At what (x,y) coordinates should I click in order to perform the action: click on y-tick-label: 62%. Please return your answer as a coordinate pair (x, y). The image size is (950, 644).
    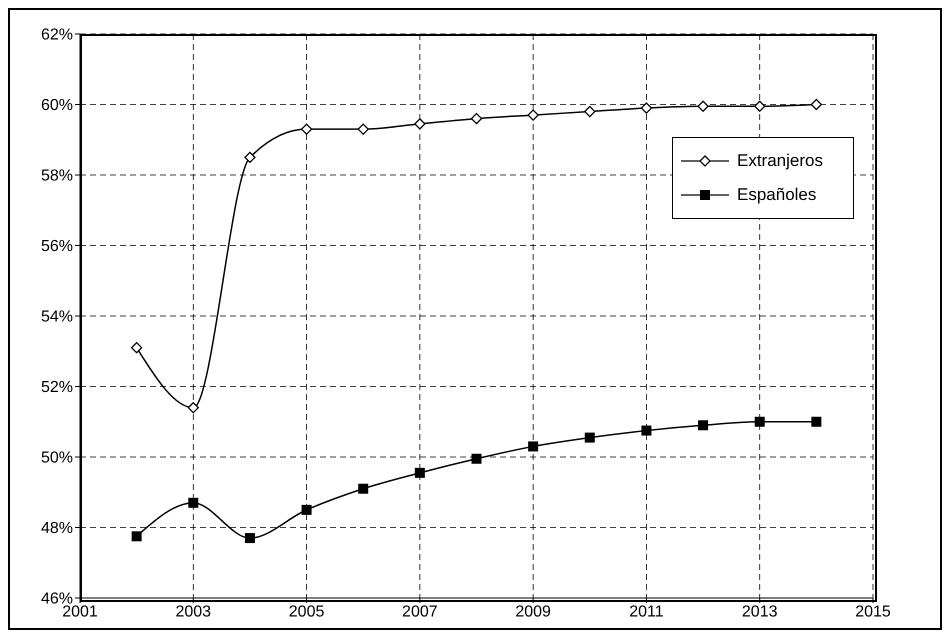
    Looking at the image, I should click on (56, 35).